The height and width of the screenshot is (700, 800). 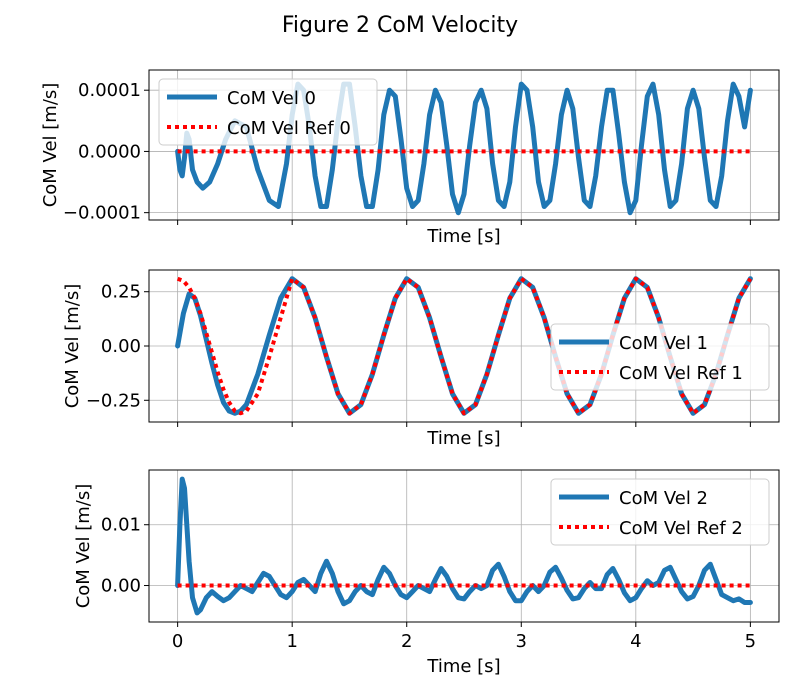 What do you see at coordinates (406, 641) in the screenshot?
I see `x-tick-label-2: 2` at bounding box center [406, 641].